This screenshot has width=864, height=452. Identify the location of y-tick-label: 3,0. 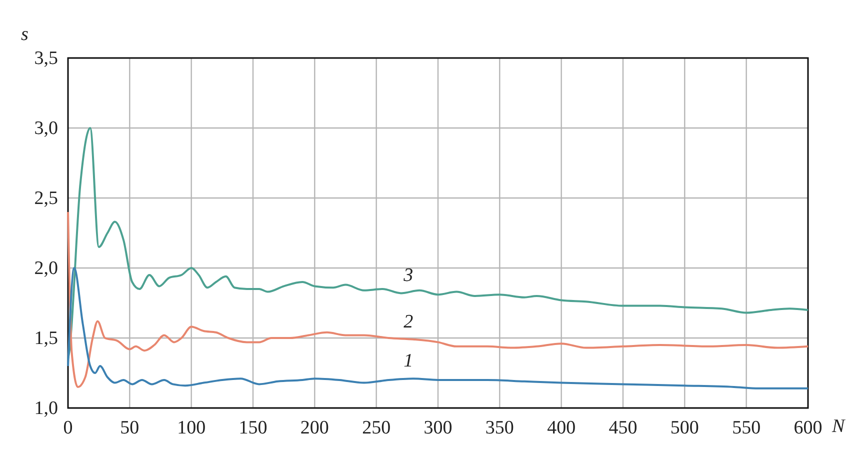
(46, 129).